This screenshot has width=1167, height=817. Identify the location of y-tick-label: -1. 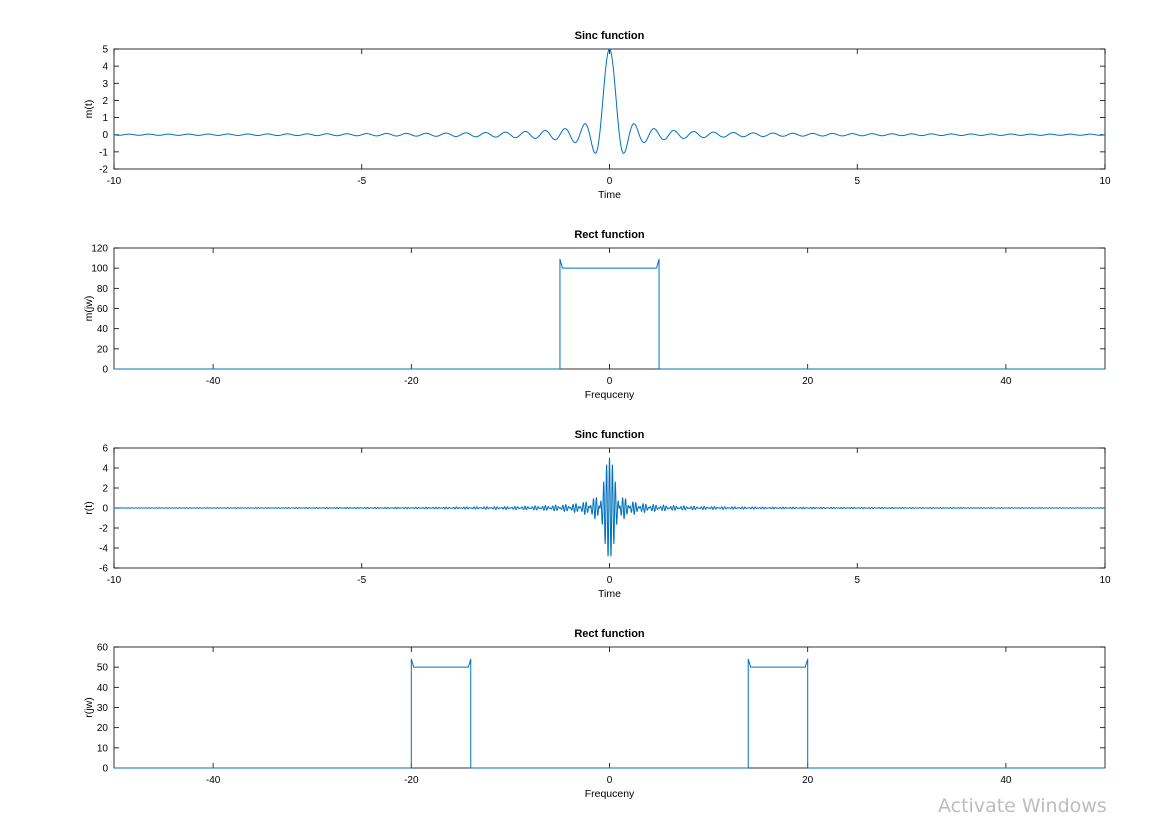
(103, 152).